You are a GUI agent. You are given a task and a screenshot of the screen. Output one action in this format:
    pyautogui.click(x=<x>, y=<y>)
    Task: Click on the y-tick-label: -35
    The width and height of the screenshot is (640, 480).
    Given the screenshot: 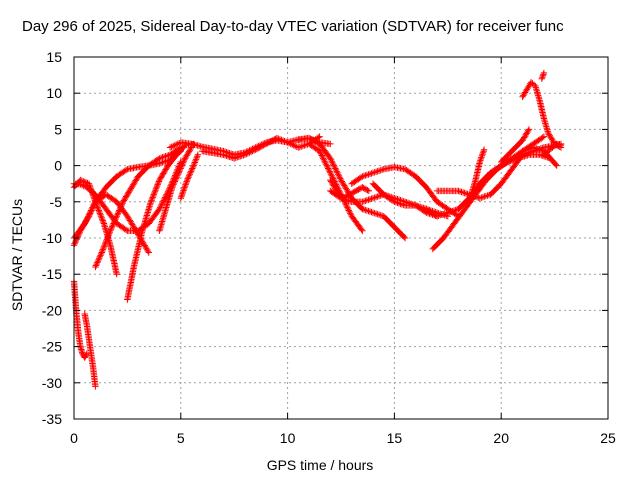 What is the action you would take?
    pyautogui.click(x=52, y=419)
    